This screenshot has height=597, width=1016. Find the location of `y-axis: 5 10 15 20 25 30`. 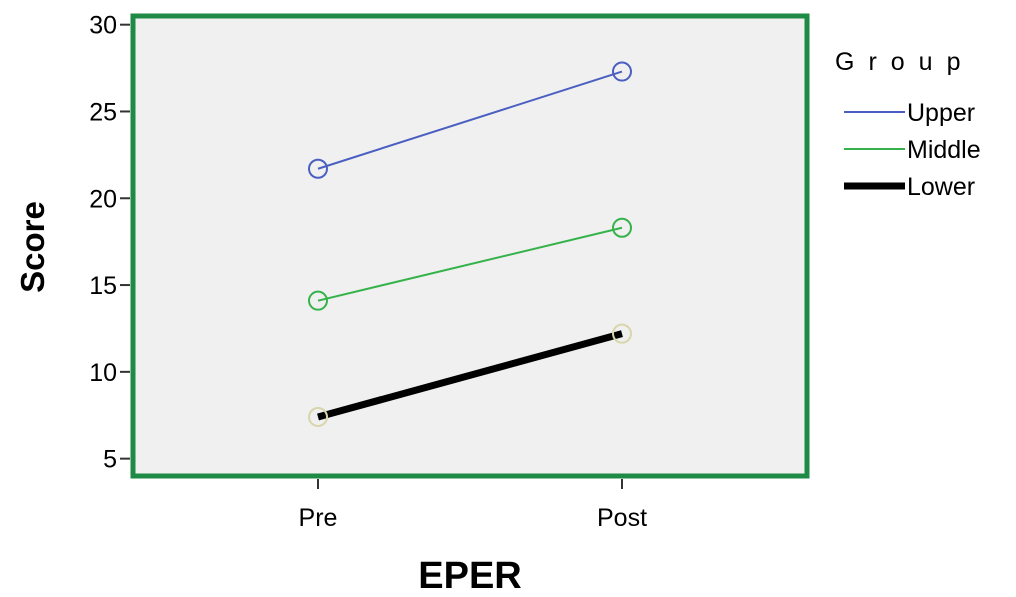

y-axis: 5 10 15 20 25 30 is located at coordinates (109, 243).